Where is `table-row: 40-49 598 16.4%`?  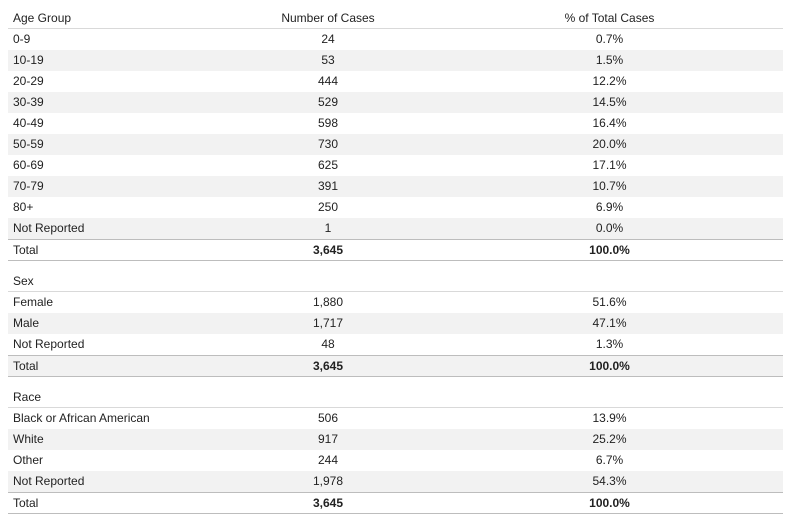 table-row: 40-49 598 16.4% is located at coordinates (395, 123).